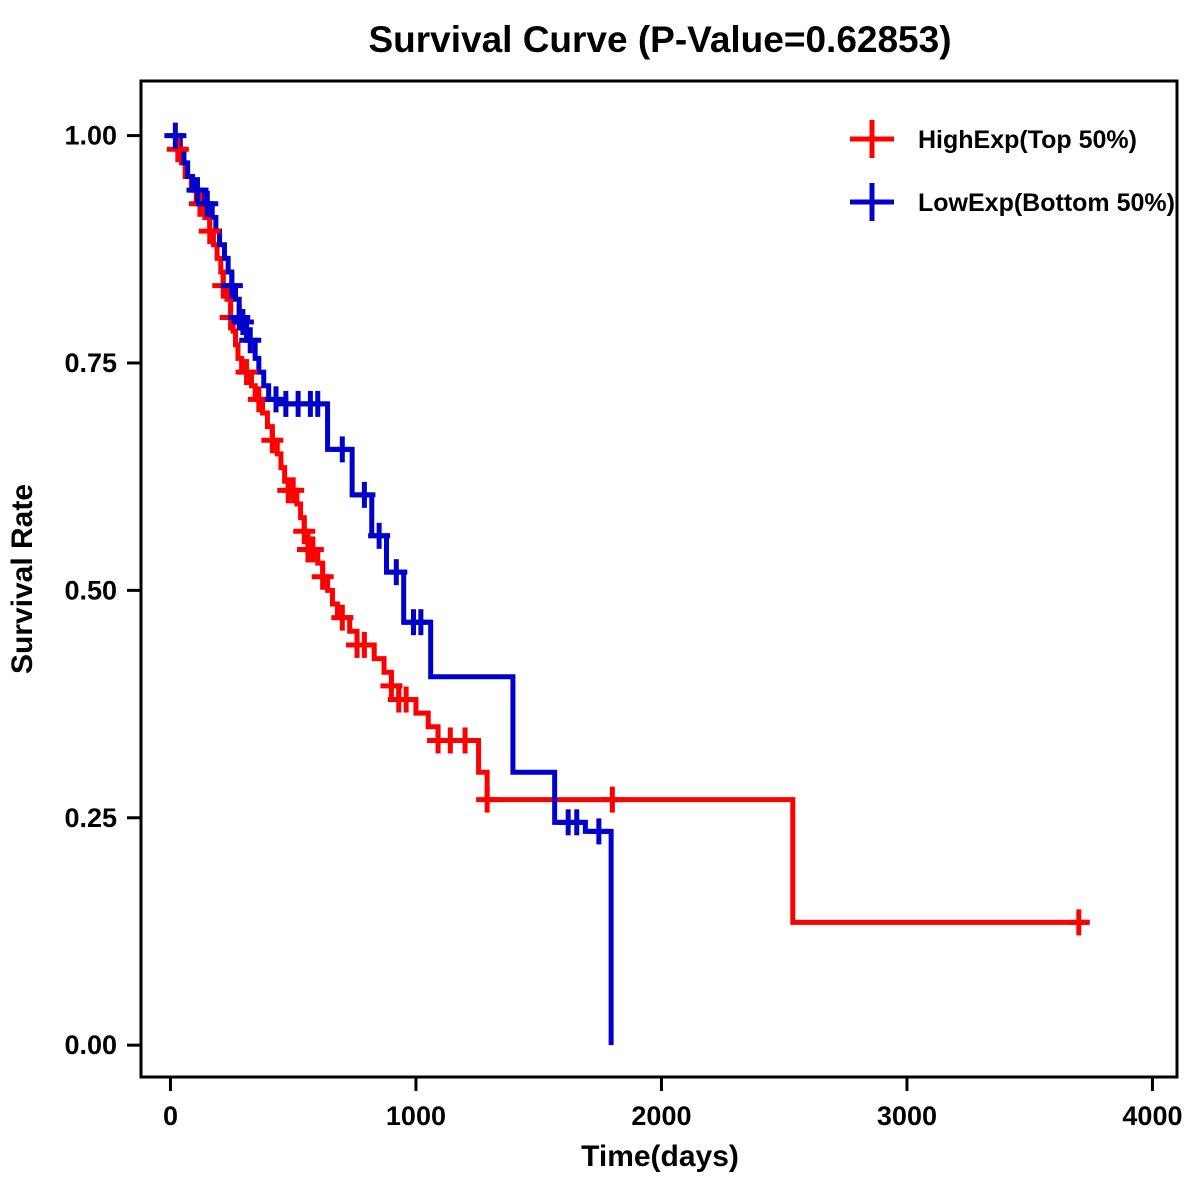  What do you see at coordinates (660, 1156) in the screenshot?
I see `x-axis-title: Time(days)` at bounding box center [660, 1156].